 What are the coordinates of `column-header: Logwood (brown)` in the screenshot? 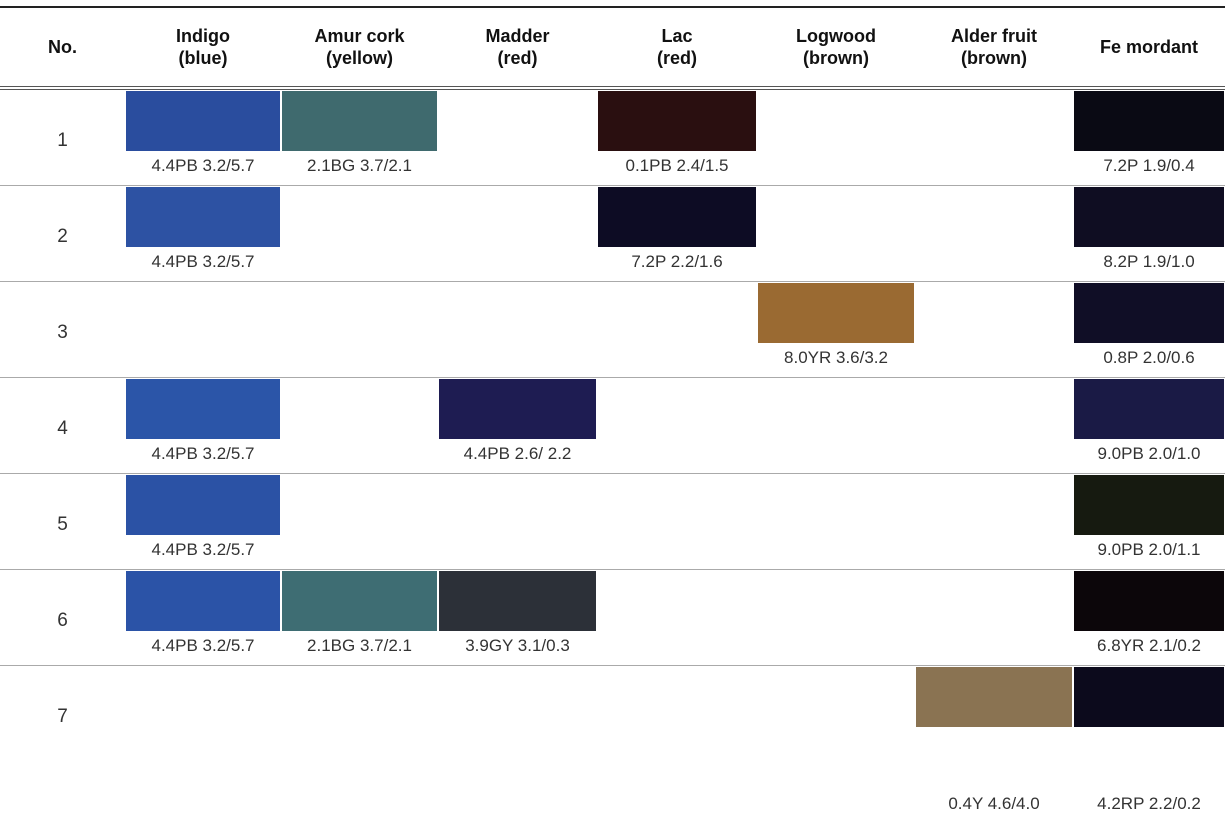 It's located at (836, 47).